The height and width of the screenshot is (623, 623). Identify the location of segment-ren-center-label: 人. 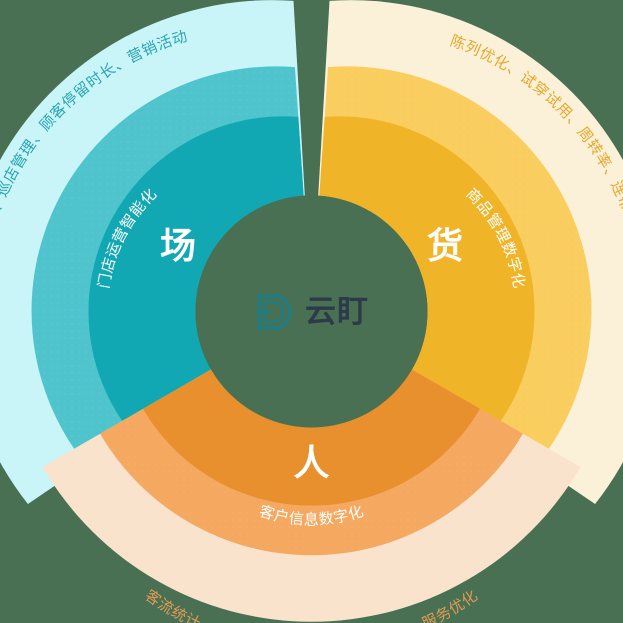
(311, 462).